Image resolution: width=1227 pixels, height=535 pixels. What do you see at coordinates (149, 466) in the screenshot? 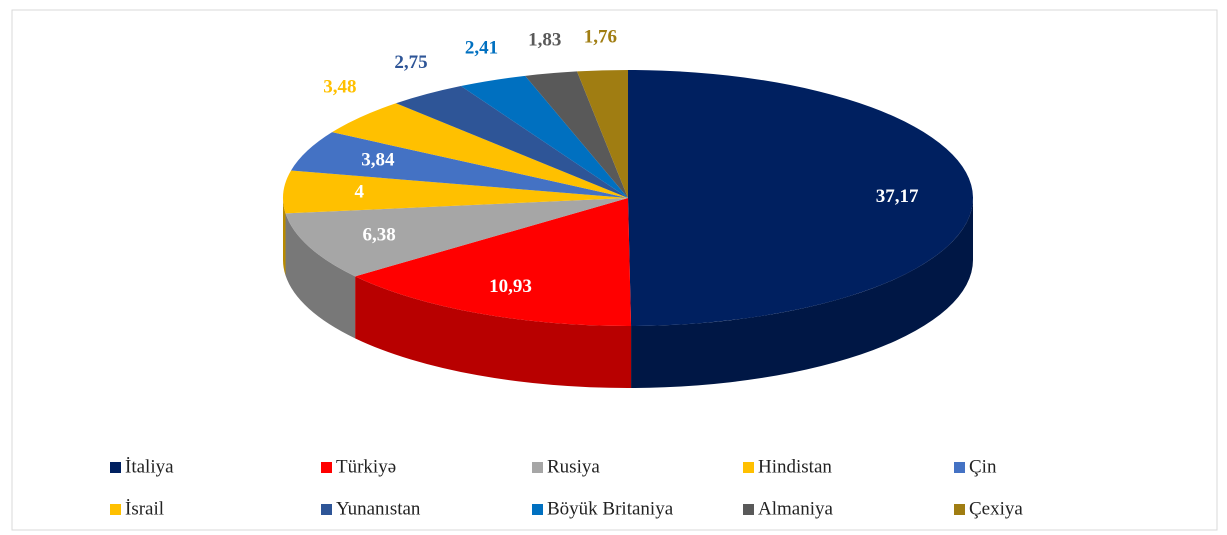
I see `legend-label: İtaliya` at bounding box center [149, 466].